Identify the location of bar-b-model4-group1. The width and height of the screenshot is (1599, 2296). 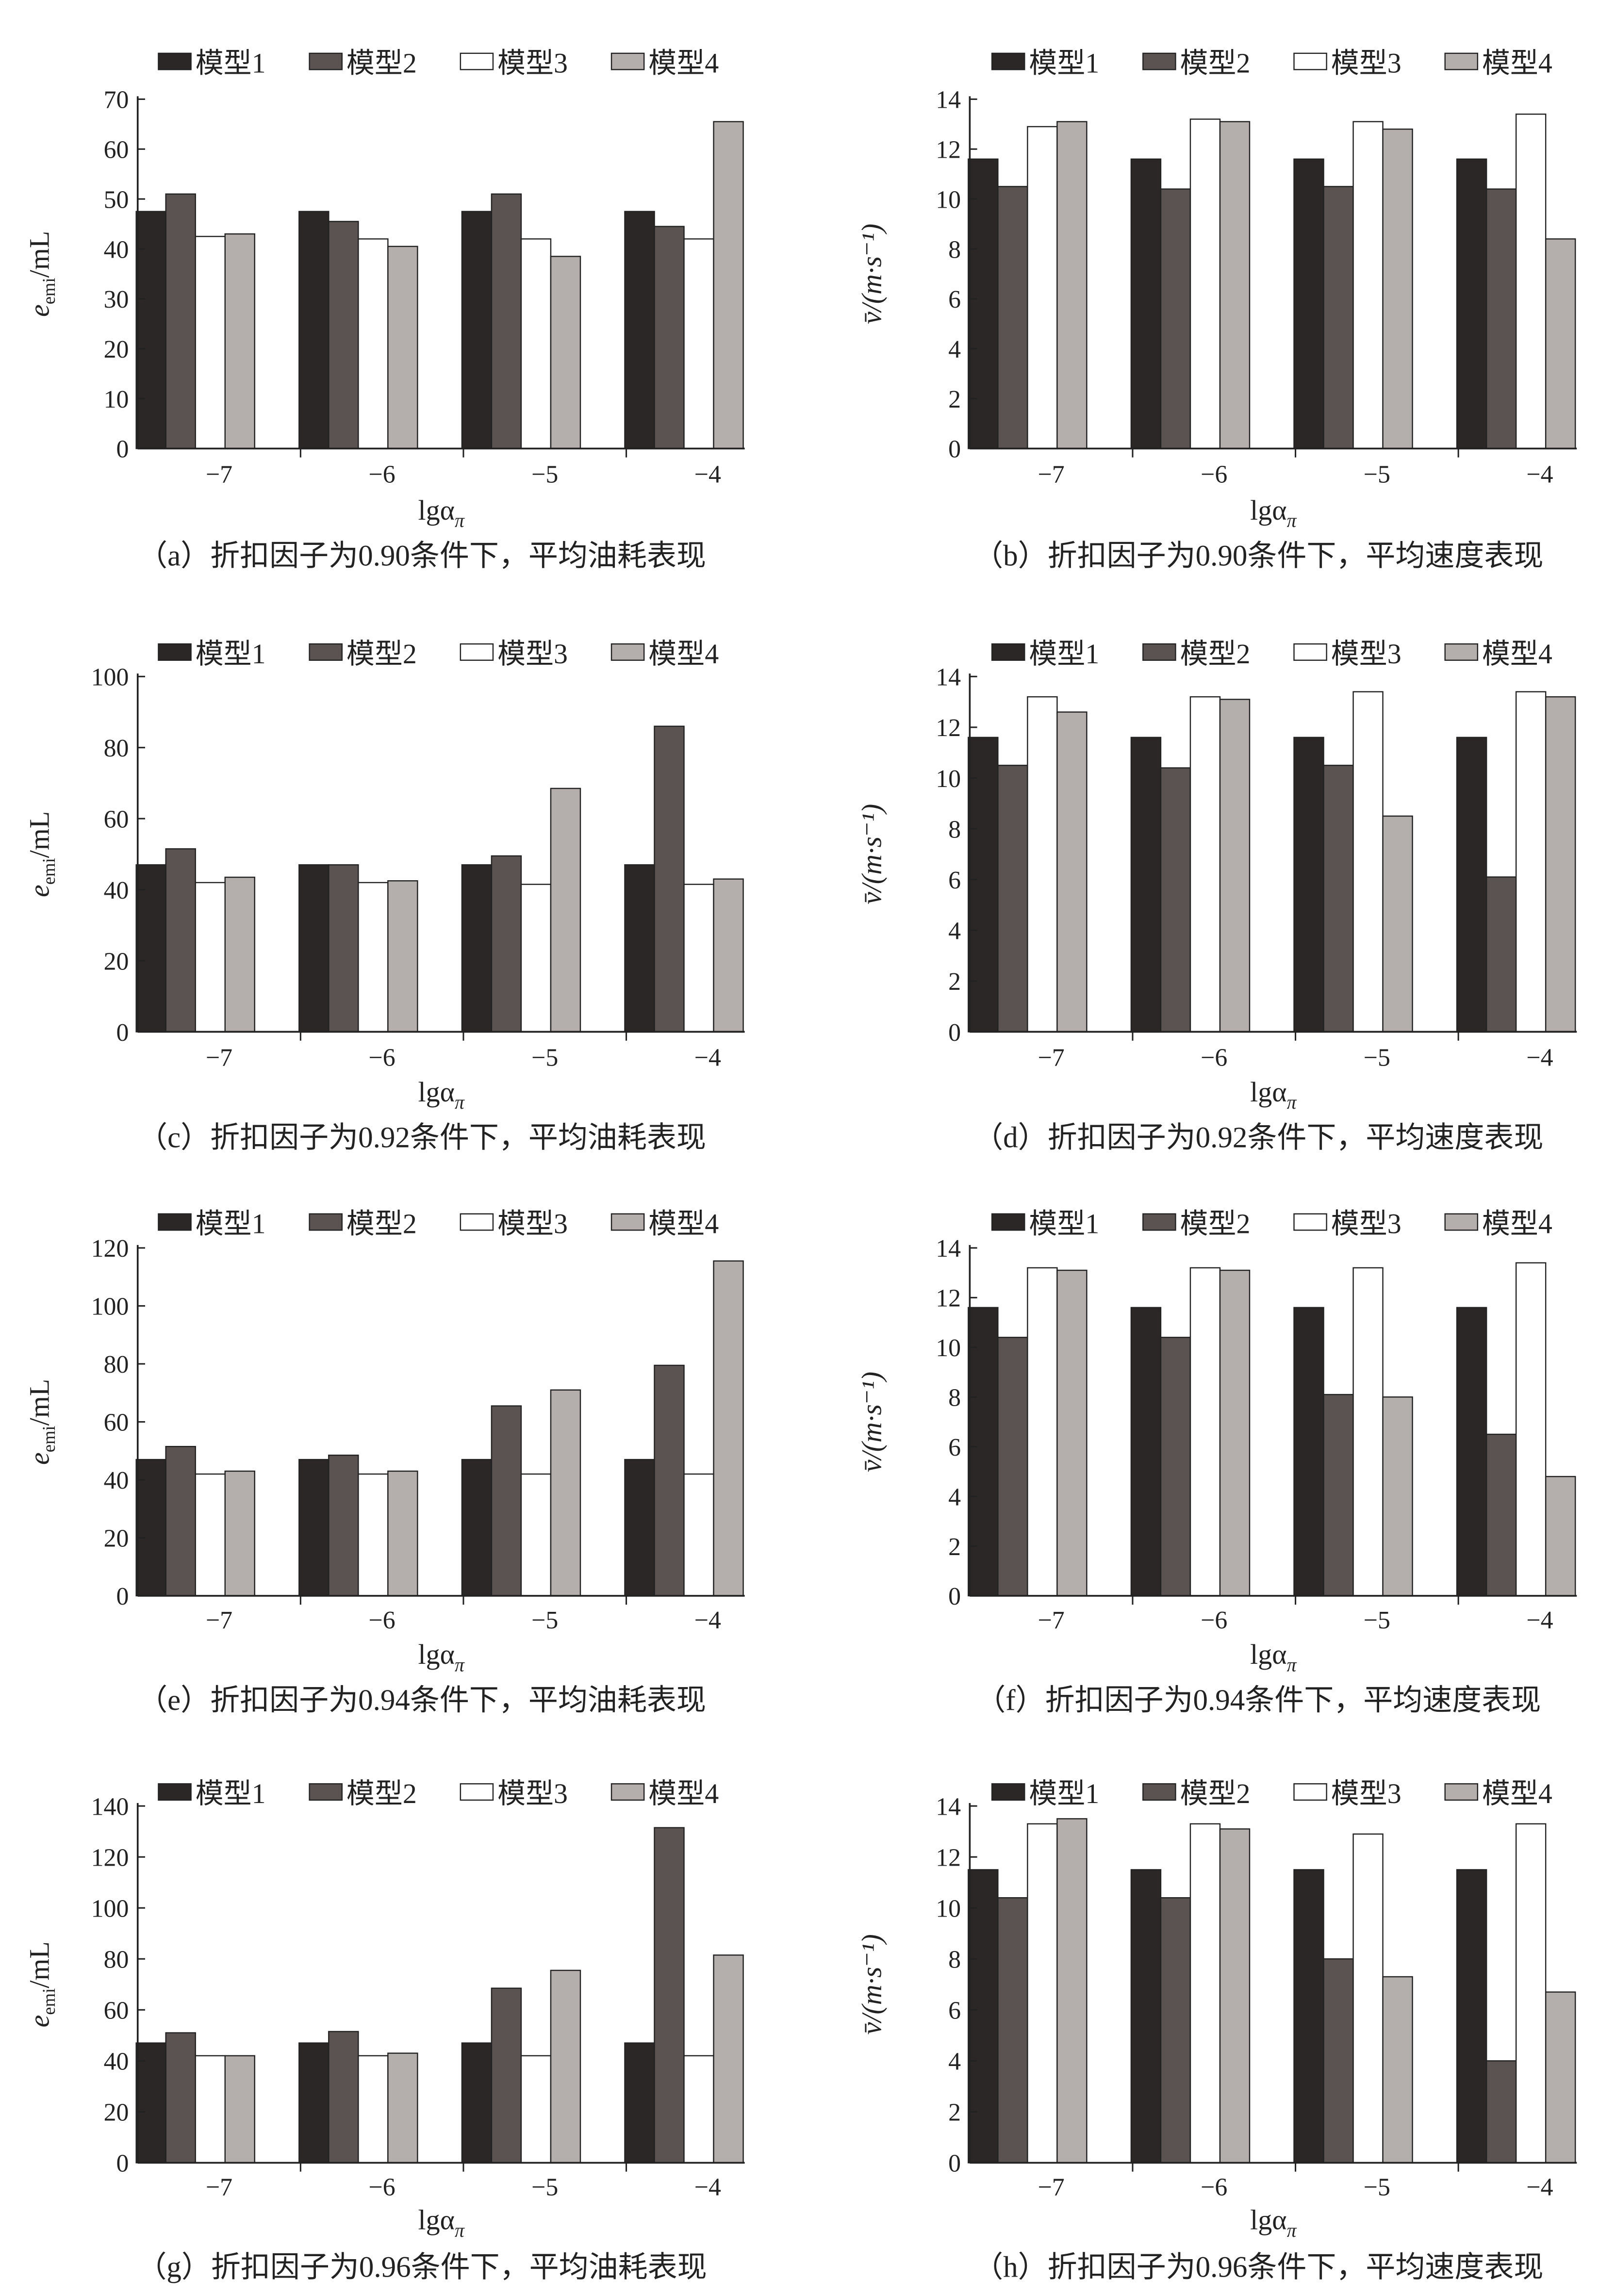
(1072, 285).